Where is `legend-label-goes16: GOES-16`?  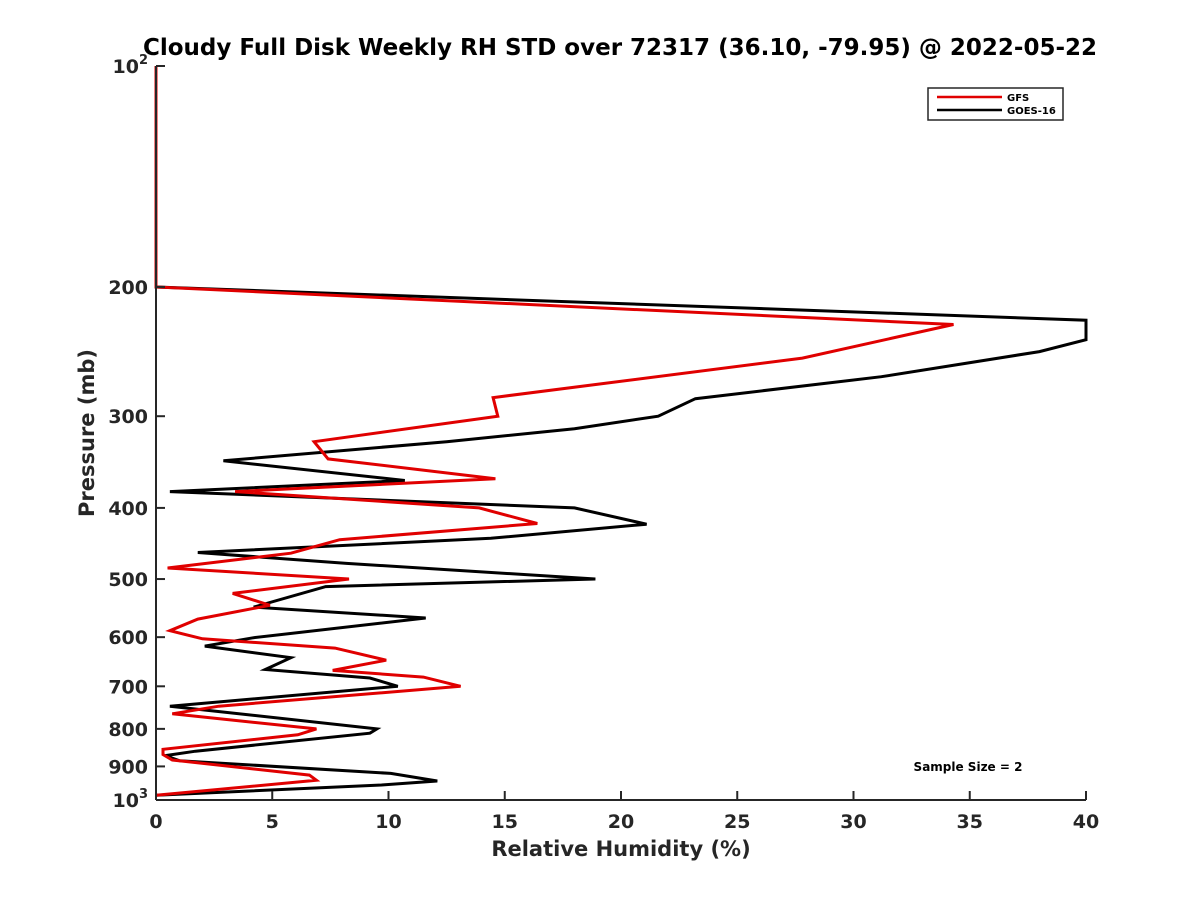
legend-label-goes16: GOES-16 is located at coordinates (1031, 111).